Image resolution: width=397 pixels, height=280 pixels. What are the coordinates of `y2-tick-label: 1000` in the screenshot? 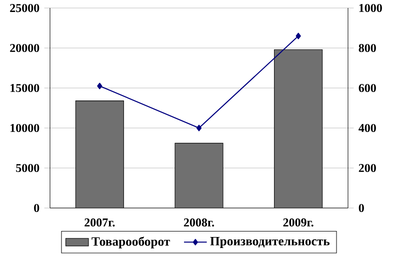 It's located at (370, 8).